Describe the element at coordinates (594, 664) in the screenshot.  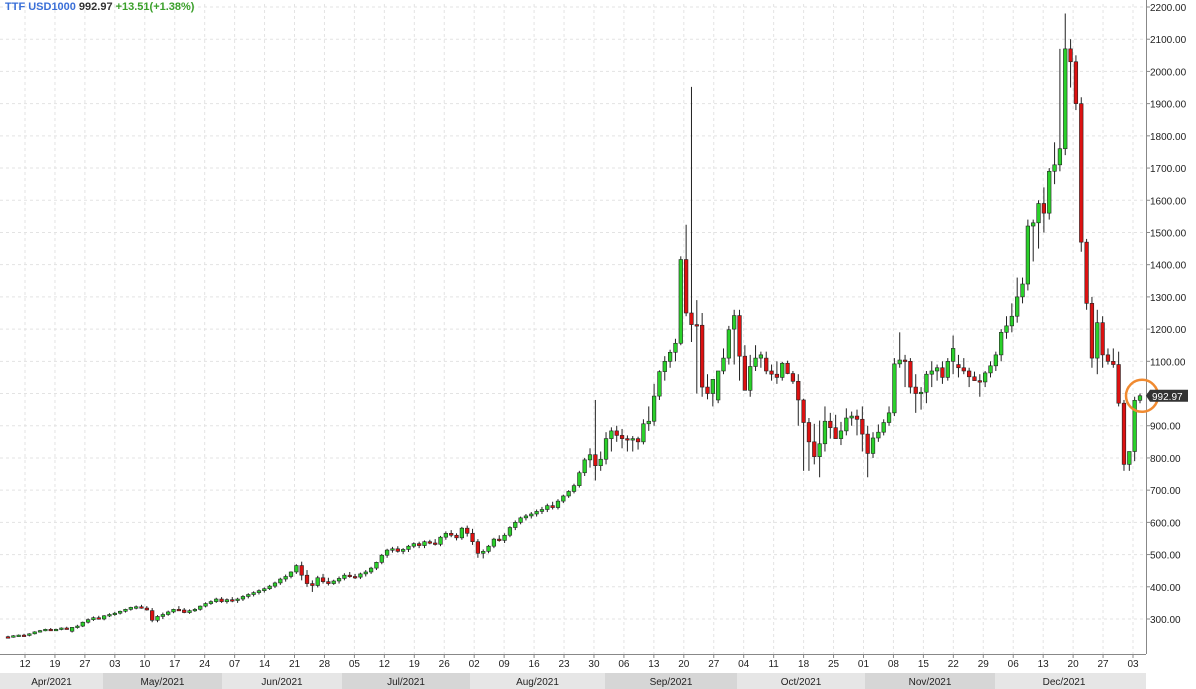
I see `x-day-label: 30` at that location.